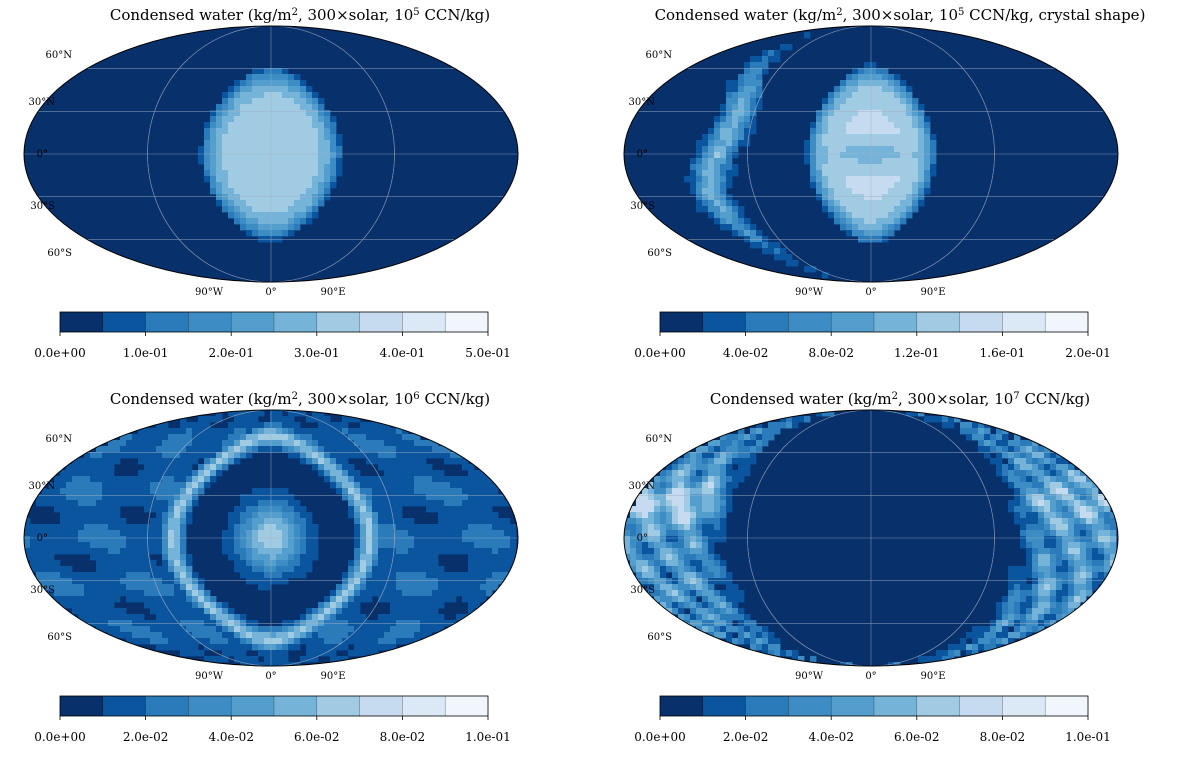  Describe the element at coordinates (488, 353) in the screenshot. I see `colorbar-tick-label: 5.0e-01` at that location.